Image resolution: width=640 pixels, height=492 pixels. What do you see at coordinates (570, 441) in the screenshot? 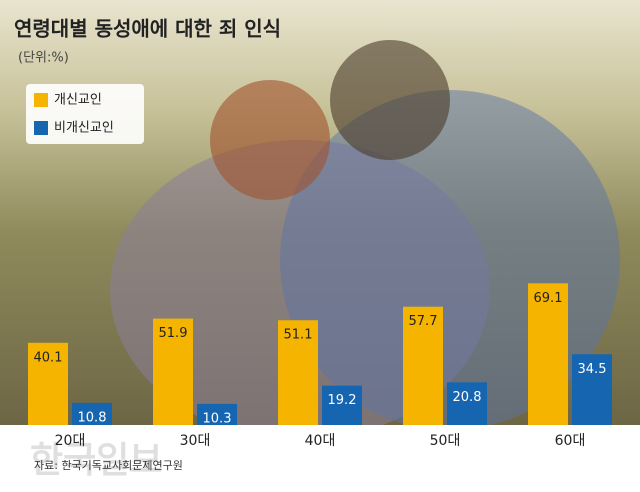
I see `x-tick-label: 60대` at bounding box center [570, 441].